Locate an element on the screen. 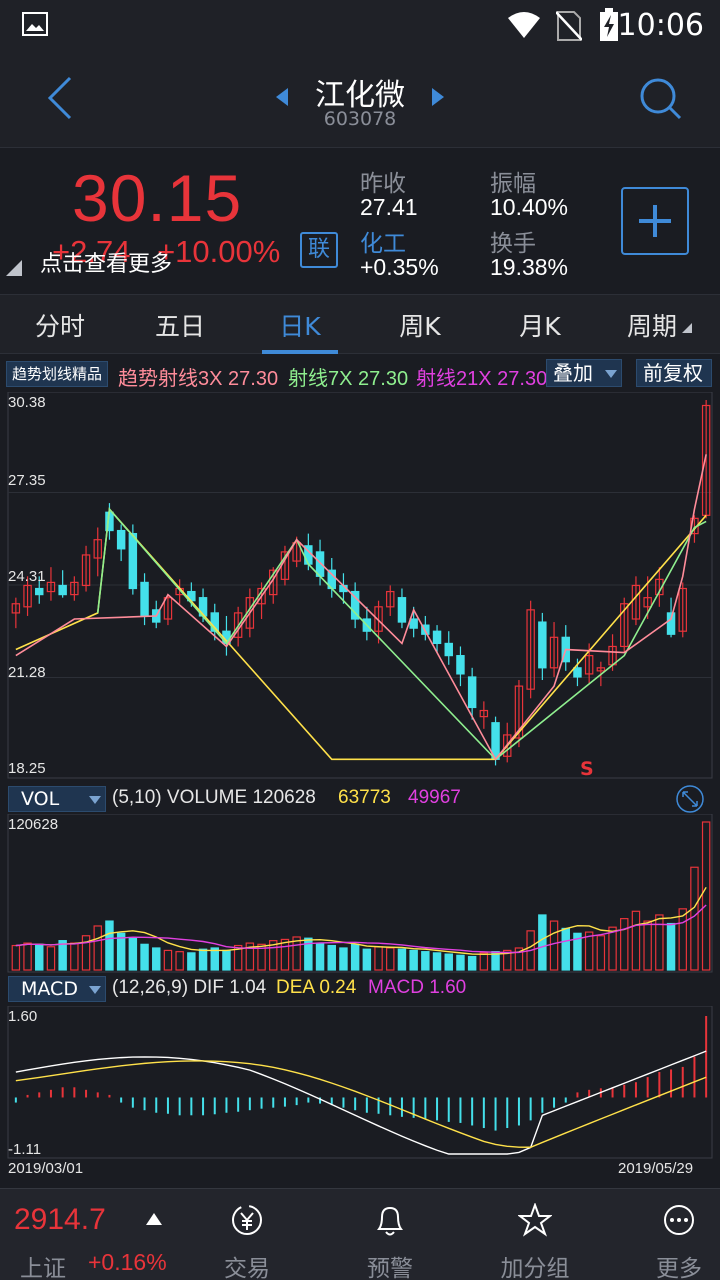 The image size is (720, 1280). add-watchlist-button is located at coordinates (655, 221).